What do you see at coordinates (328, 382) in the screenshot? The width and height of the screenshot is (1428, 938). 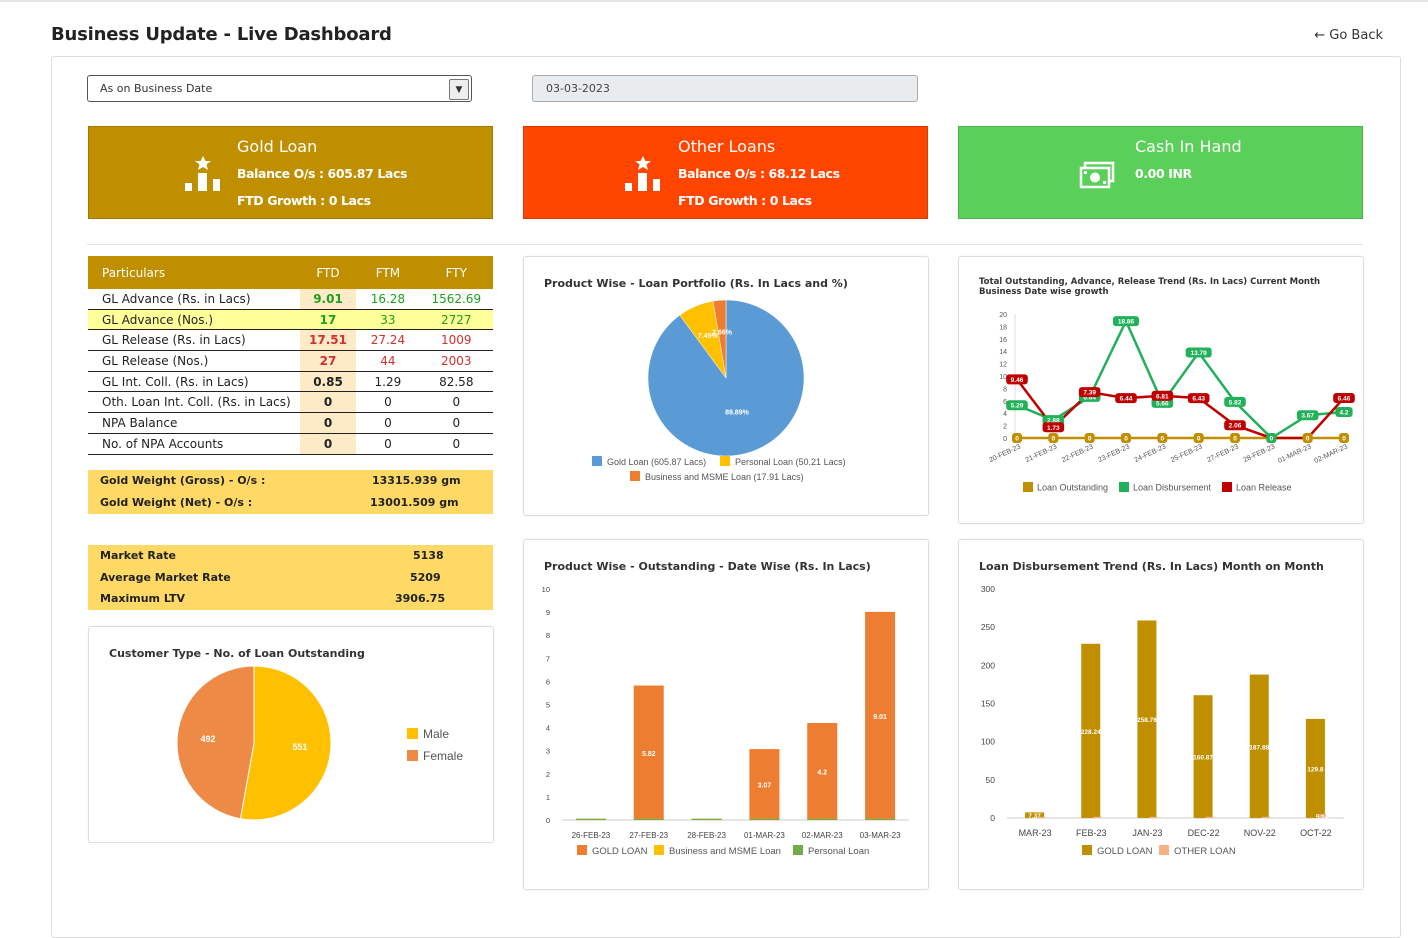 I see `row-ftd: 0.85` at bounding box center [328, 382].